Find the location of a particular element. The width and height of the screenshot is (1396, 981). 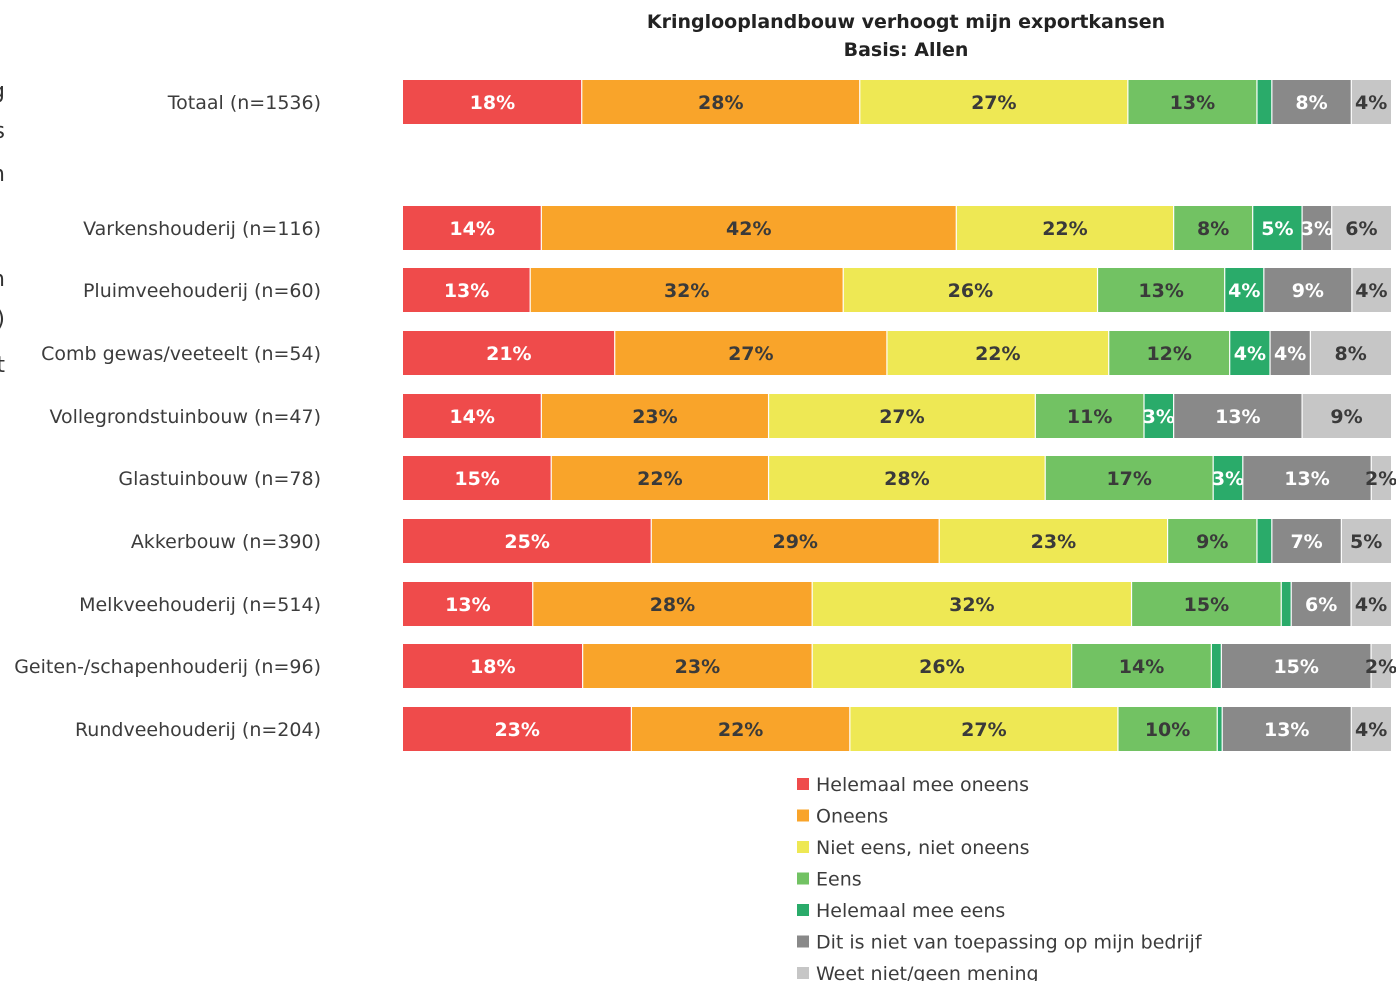

data-label: 25% is located at coordinates (526, 542).